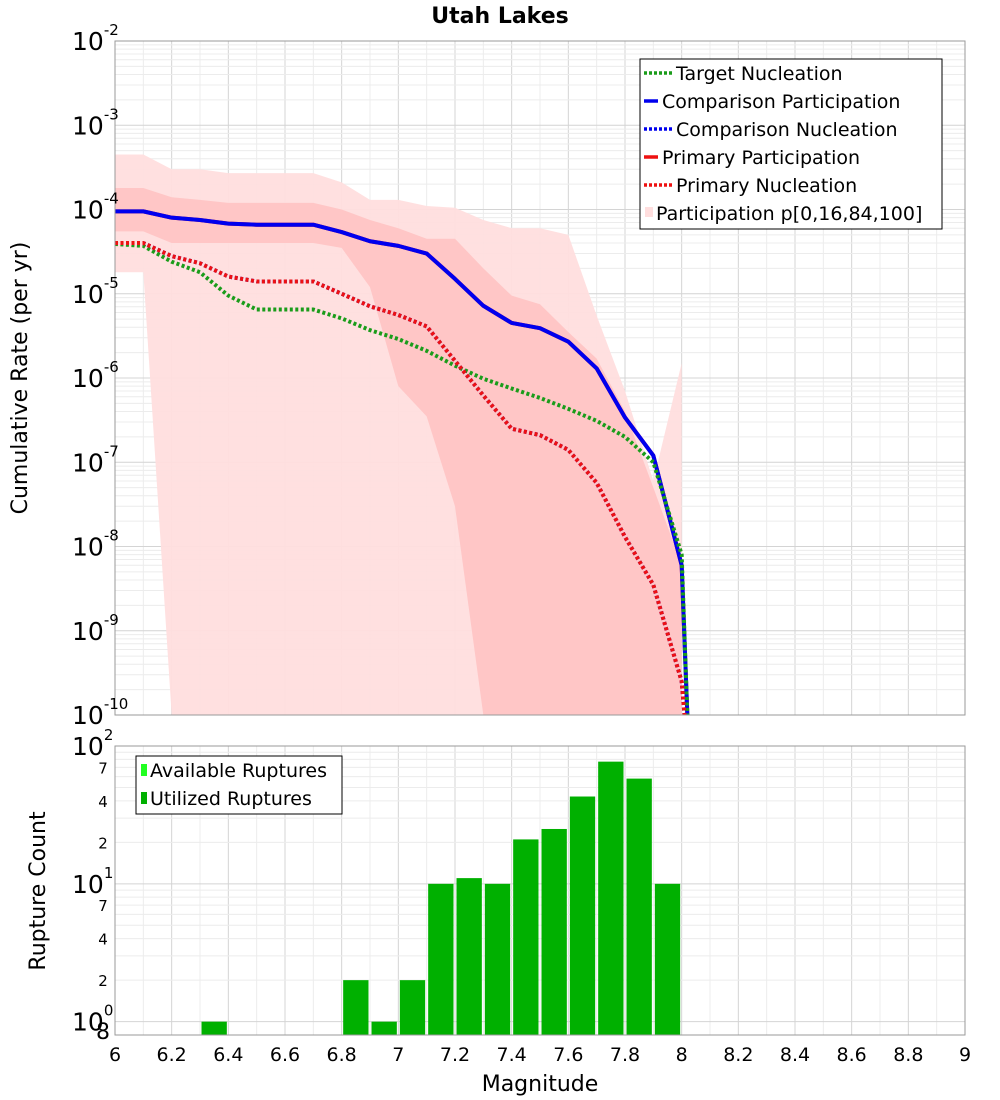 The width and height of the screenshot is (1000, 1100). Describe the element at coordinates (625, 1055) in the screenshot. I see `x-tick-label: 7.8` at that location.